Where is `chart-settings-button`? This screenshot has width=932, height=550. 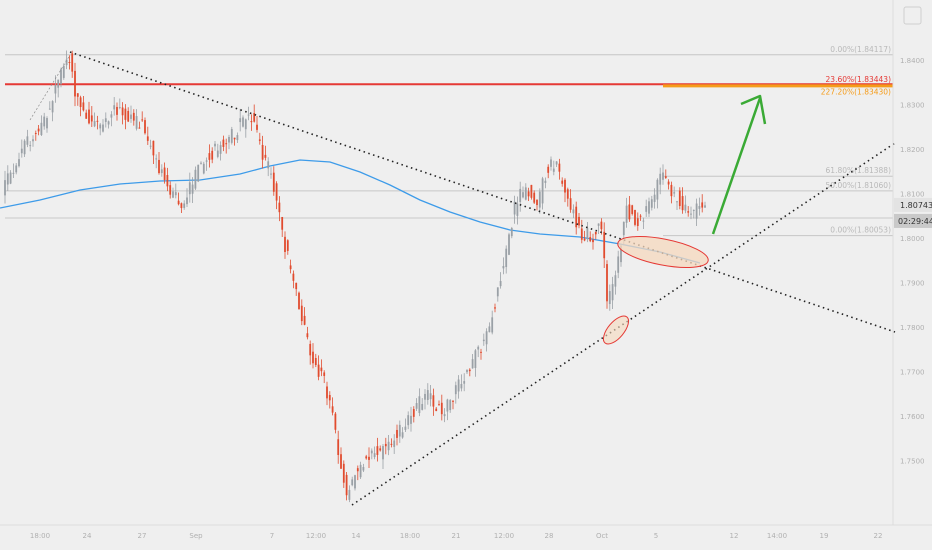 chart-settings-button is located at coordinates (912, 15).